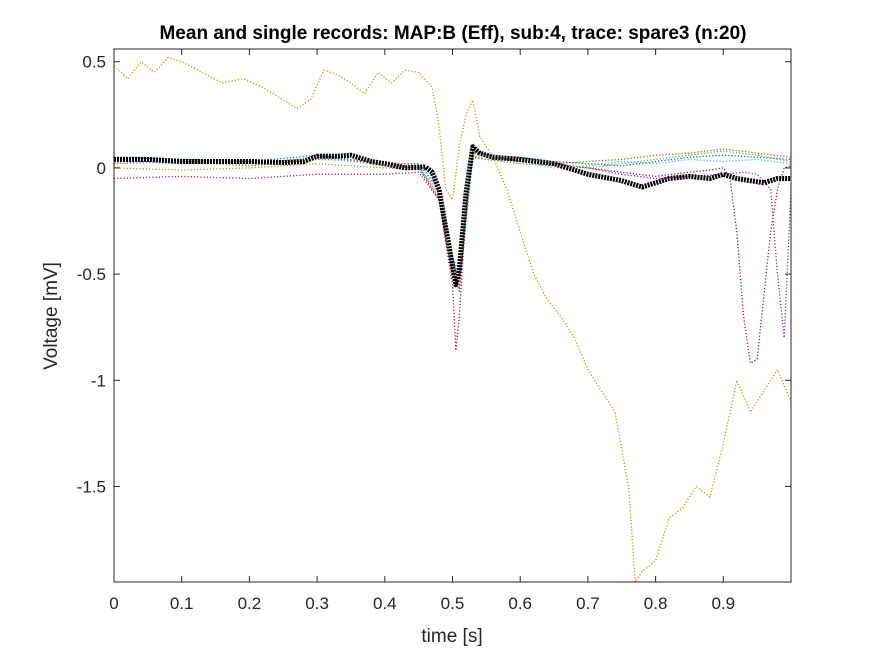 The image size is (875, 656). What do you see at coordinates (101, 168) in the screenshot?
I see `y-tick-label: 0` at bounding box center [101, 168].